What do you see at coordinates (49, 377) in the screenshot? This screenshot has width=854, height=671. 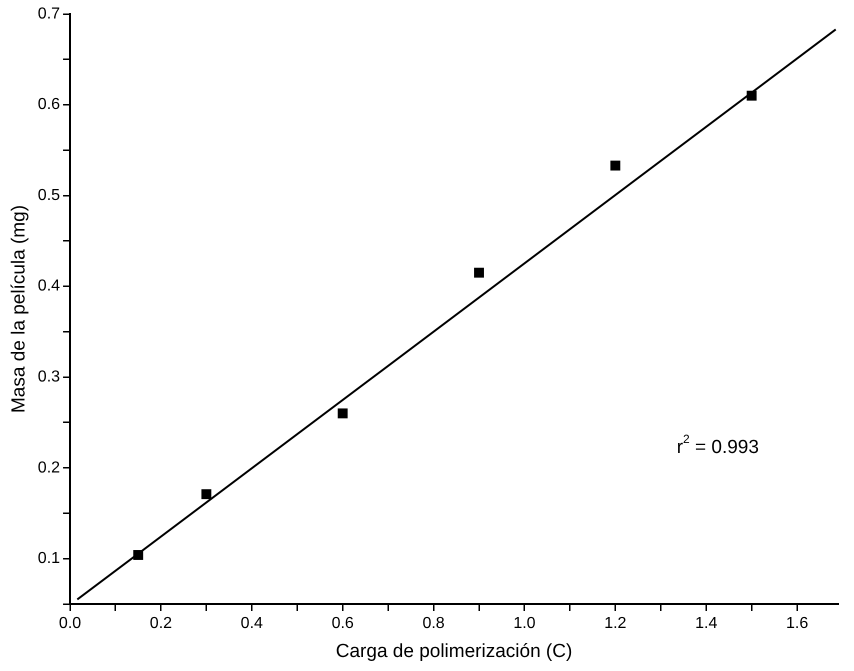 I see `y-tick-label: 0.3` at bounding box center [49, 377].